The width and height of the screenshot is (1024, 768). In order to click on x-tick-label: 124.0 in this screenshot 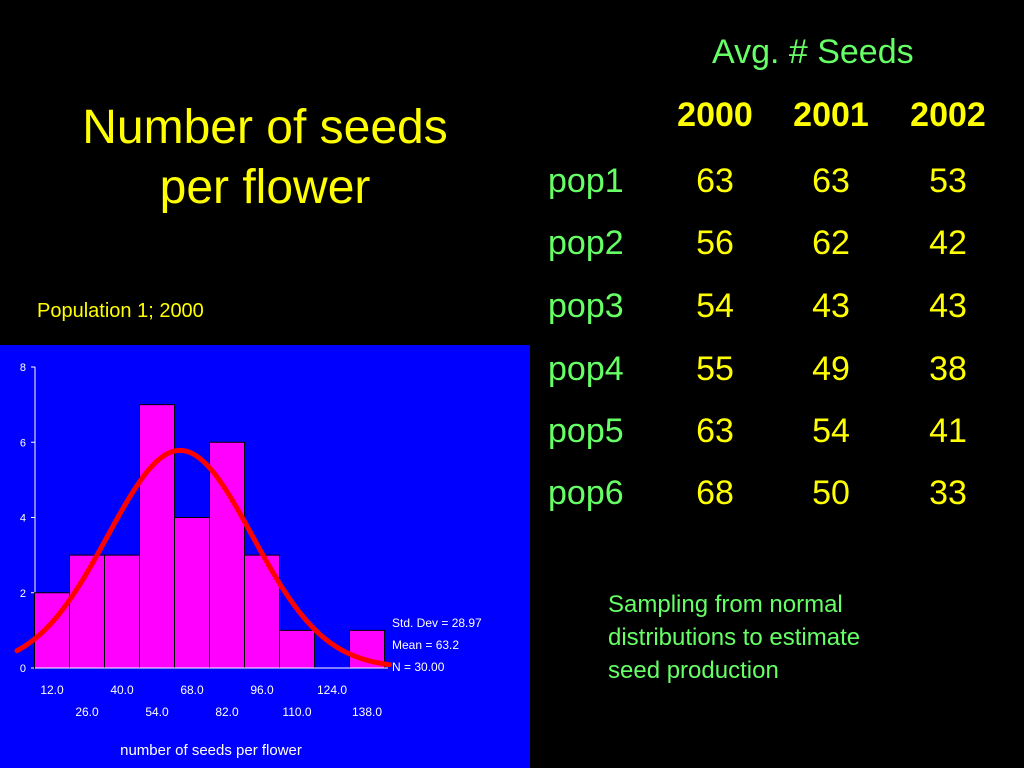, I will do `click(332, 690)`.